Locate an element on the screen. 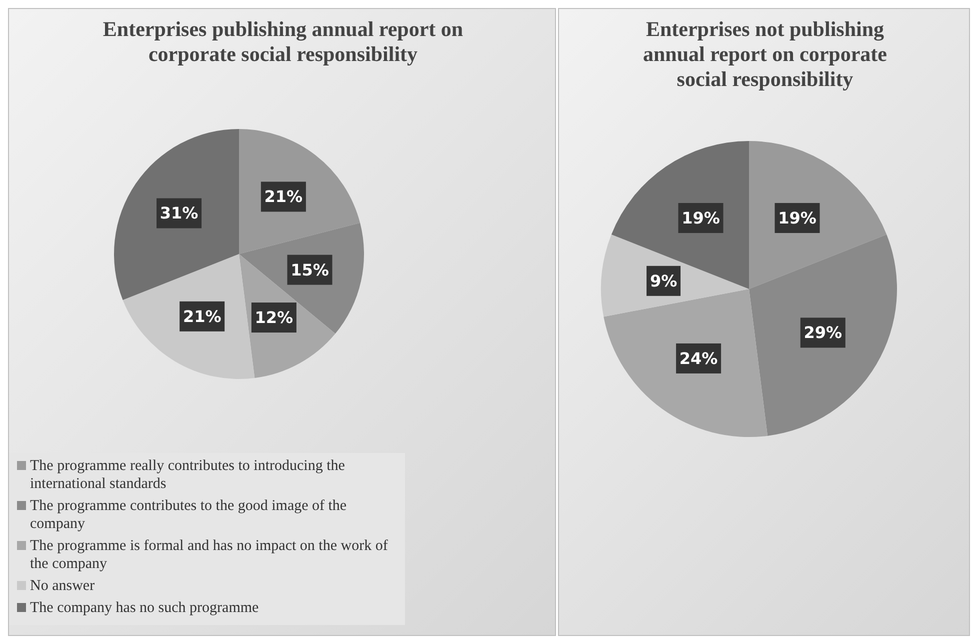 This screenshot has height=643, width=978. data-label: 15% is located at coordinates (309, 270).